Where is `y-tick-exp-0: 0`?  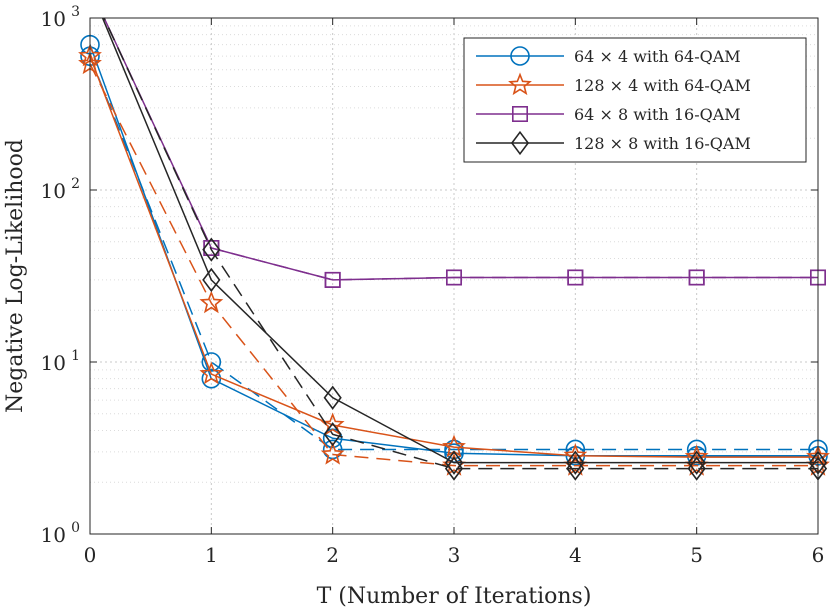
y-tick-exp-0: 0 is located at coordinates (75, 528).